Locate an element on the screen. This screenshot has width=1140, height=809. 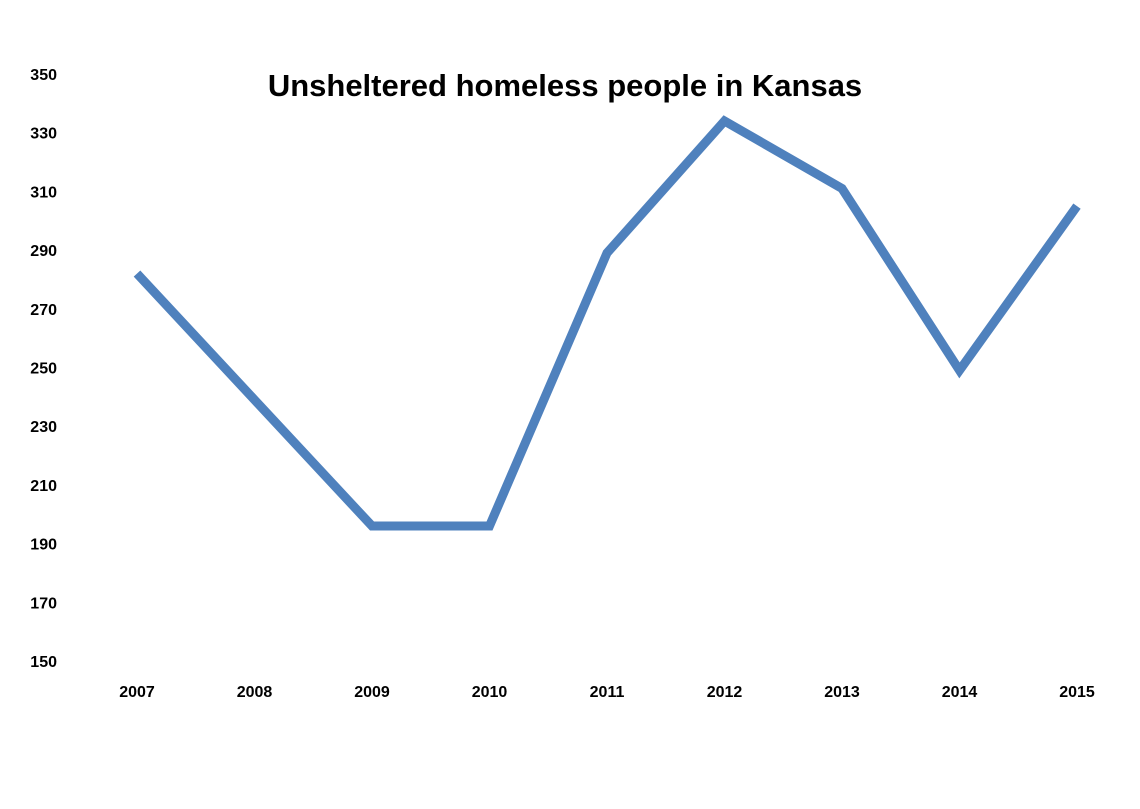
x-tick-label: 2010 is located at coordinates (490, 692).